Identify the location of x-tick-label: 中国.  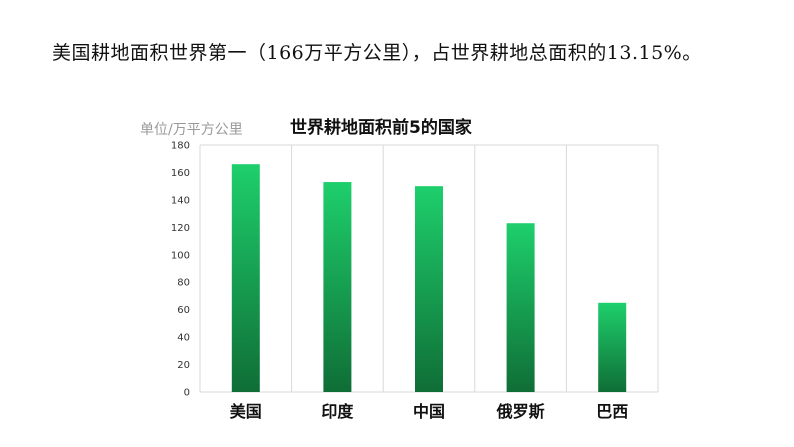
(429, 411).